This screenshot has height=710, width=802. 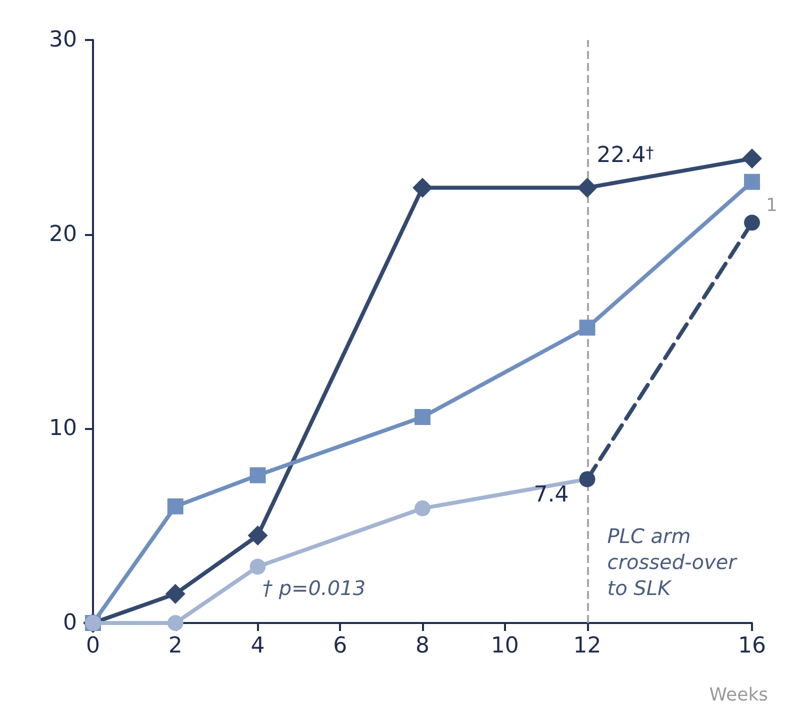 I want to click on x-tick-label: 10, so click(x=504, y=646).